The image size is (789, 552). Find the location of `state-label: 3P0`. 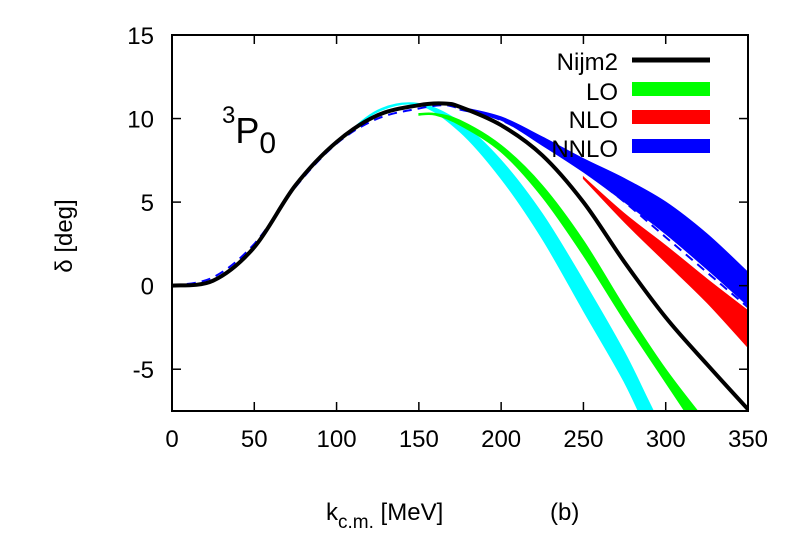

state-label: 3P0 is located at coordinates (249, 131).